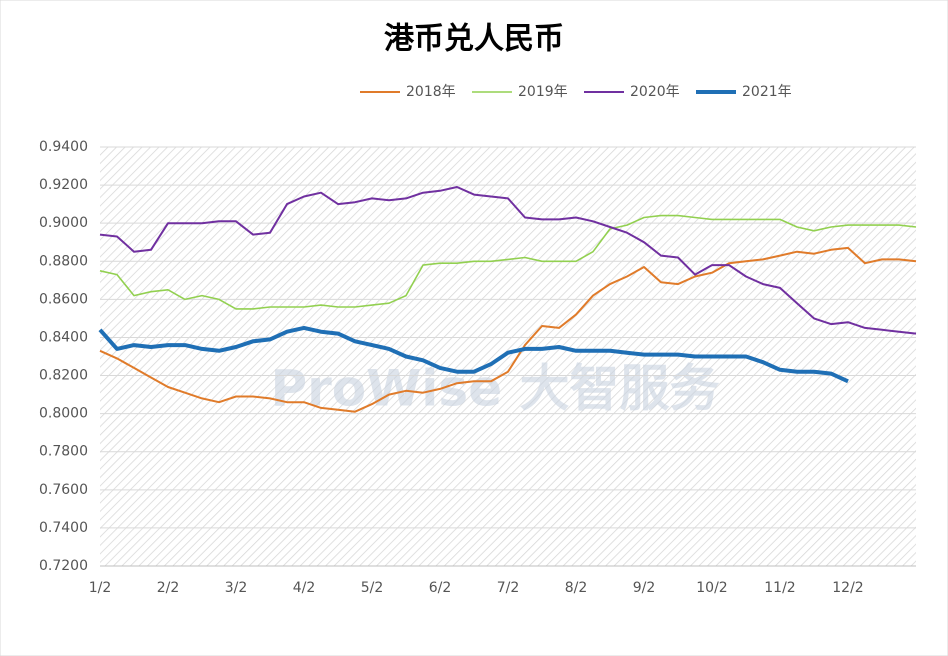 Image resolution: width=948 pixels, height=656 pixels. What do you see at coordinates (508, 588) in the screenshot?
I see `x-tick-label: 7/2` at bounding box center [508, 588].